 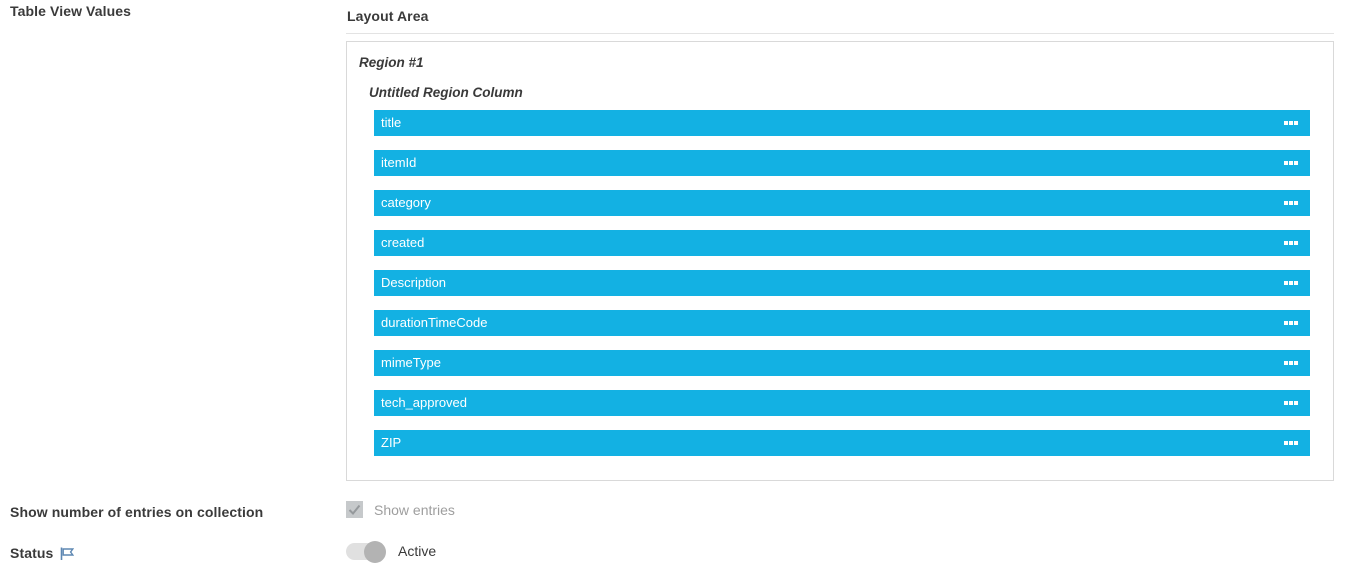 What do you see at coordinates (391, 122) in the screenshot?
I see `field-bar-label: title` at bounding box center [391, 122].